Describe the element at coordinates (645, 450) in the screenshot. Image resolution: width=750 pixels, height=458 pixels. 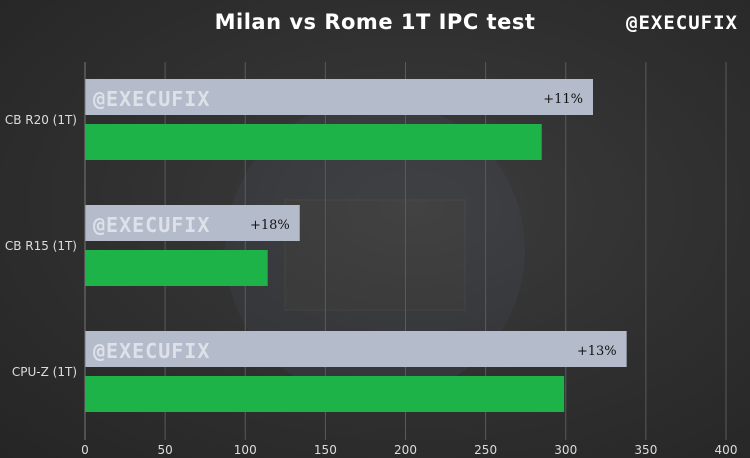
I see `x-tick-label: 350` at that location.